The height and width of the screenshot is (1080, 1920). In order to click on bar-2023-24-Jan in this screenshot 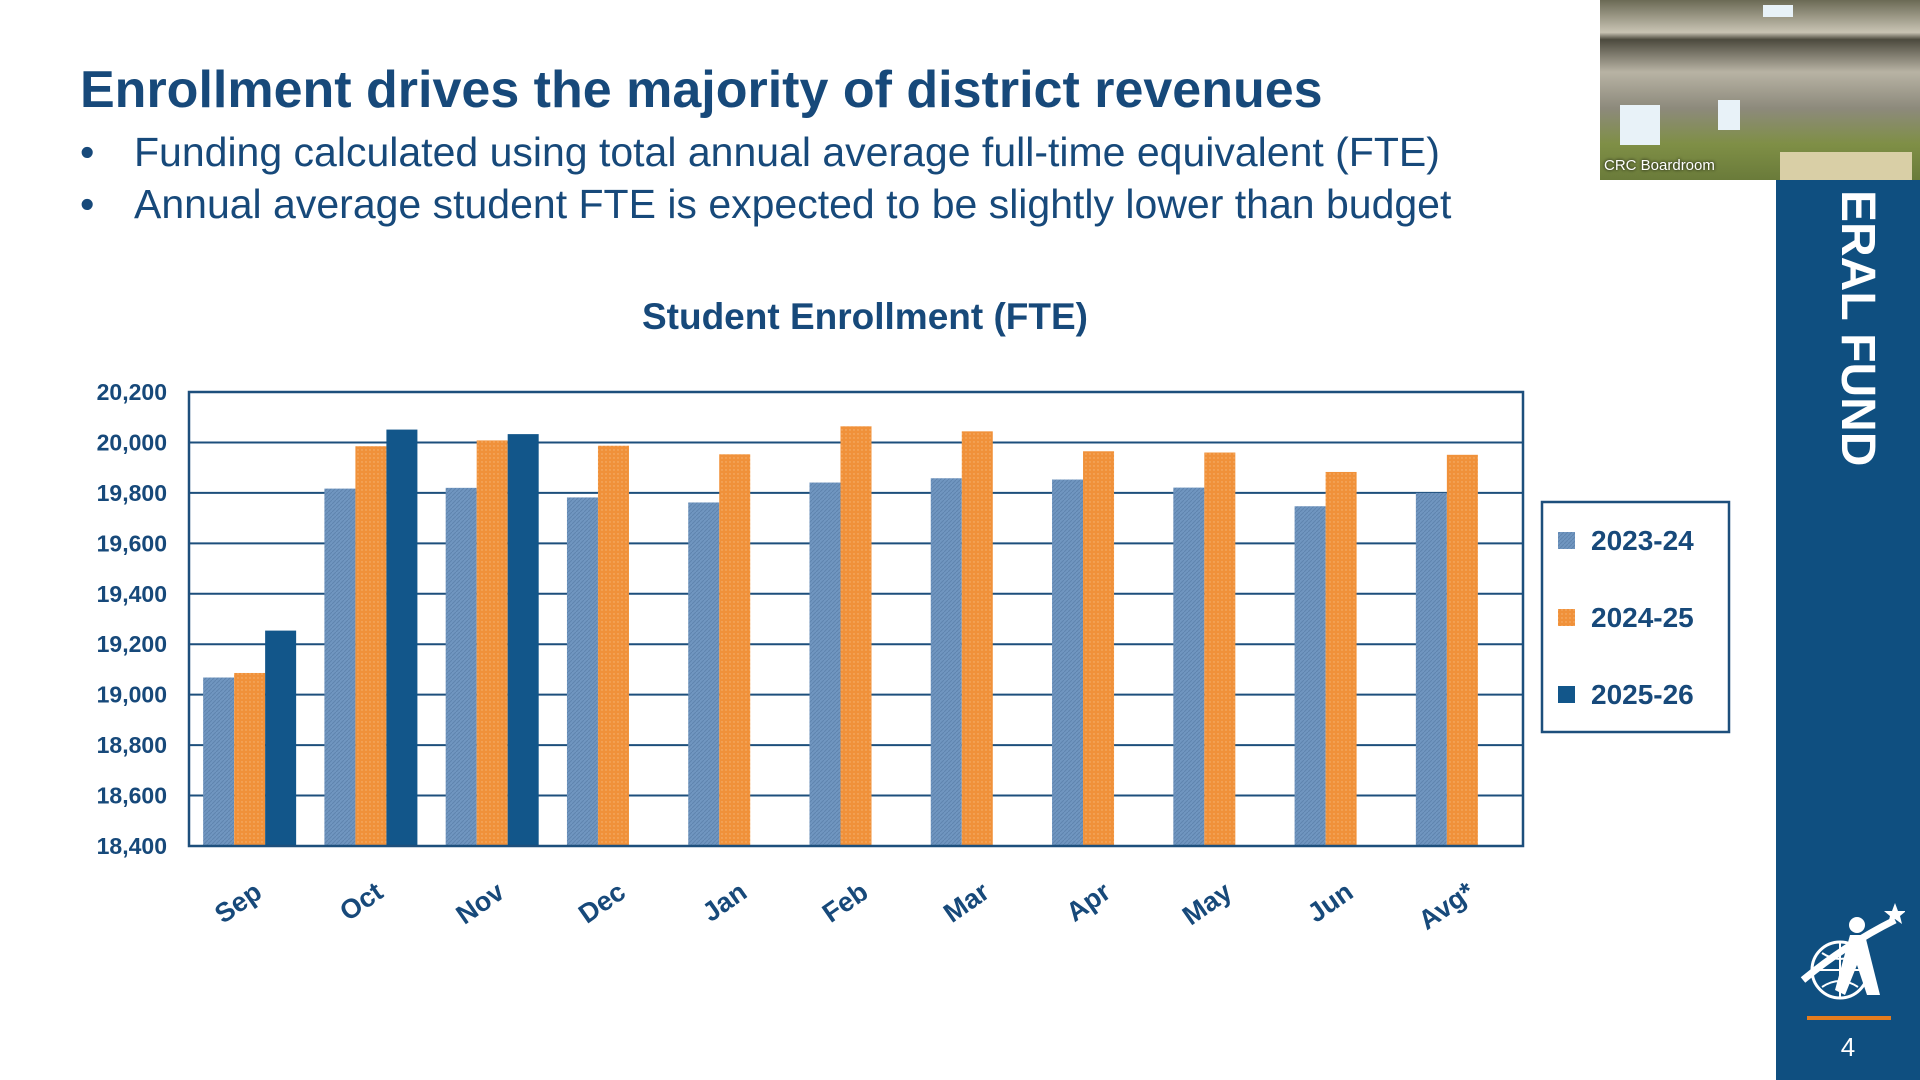, I will do `click(704, 674)`.